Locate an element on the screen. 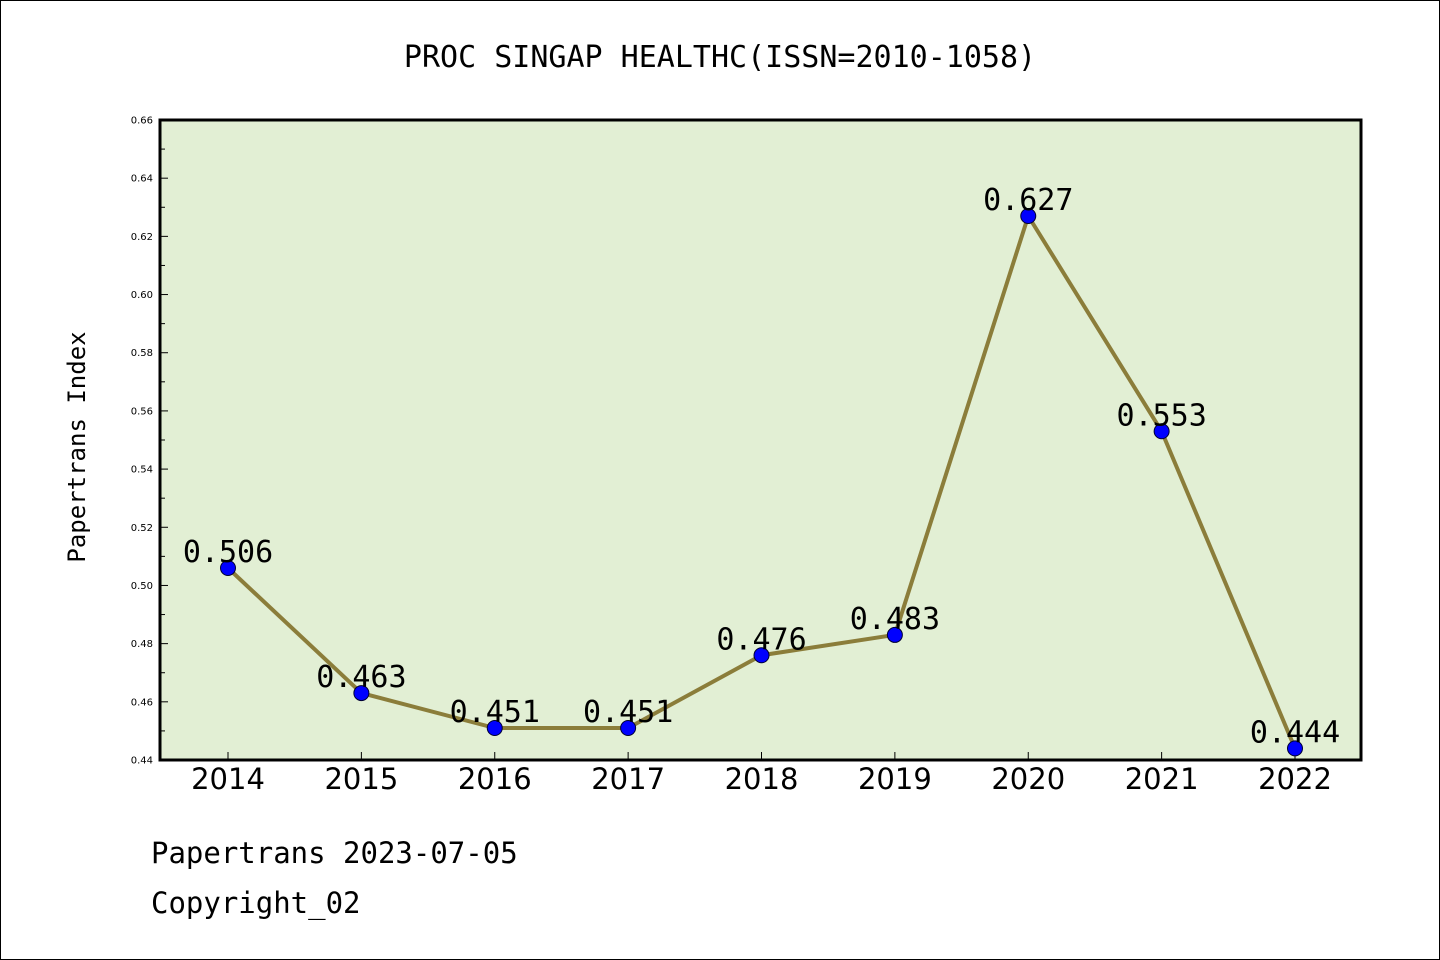 This screenshot has width=1440, height=960. x-tick-label: 2018 is located at coordinates (762, 779).